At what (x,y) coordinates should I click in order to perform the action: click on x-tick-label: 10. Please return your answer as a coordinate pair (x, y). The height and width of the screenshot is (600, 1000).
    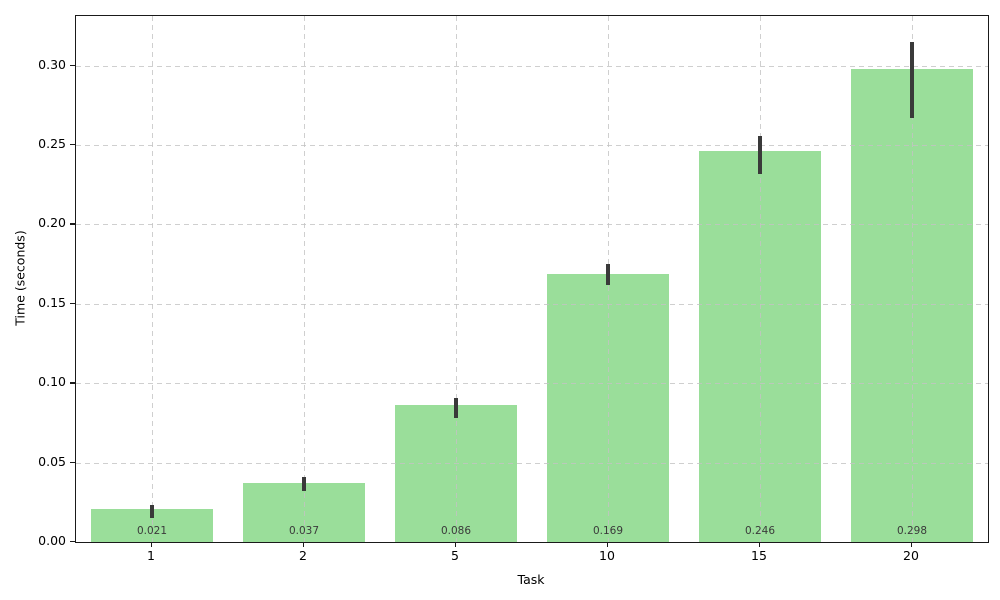
    Looking at the image, I should click on (607, 555).